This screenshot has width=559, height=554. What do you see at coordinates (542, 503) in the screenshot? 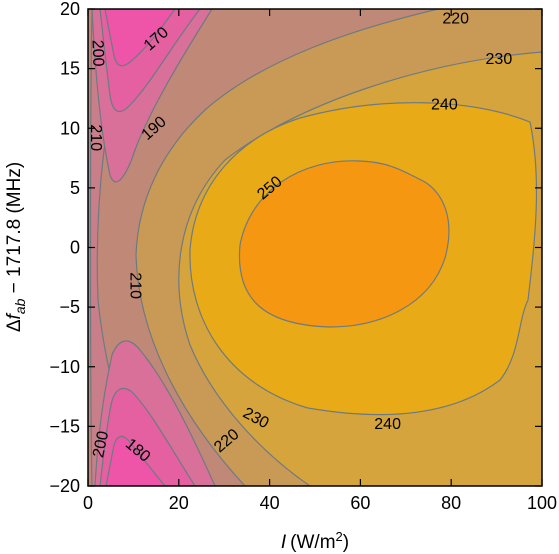
I see `x-tick-label: 100` at bounding box center [542, 503].